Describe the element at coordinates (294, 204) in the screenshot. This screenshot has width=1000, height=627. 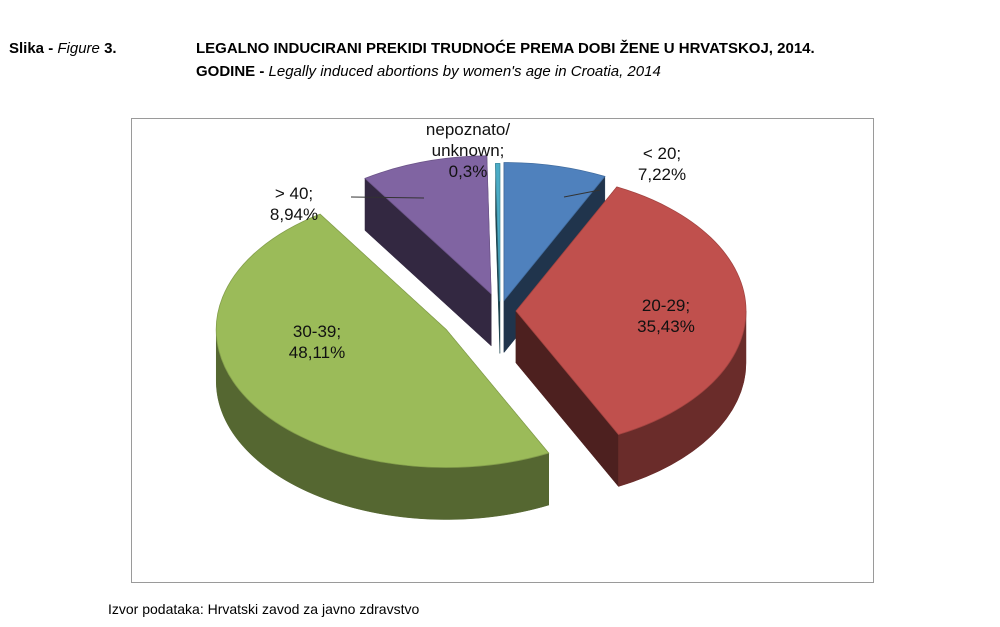
I see `slice-data-label: > 40; 8,94%` at that location.